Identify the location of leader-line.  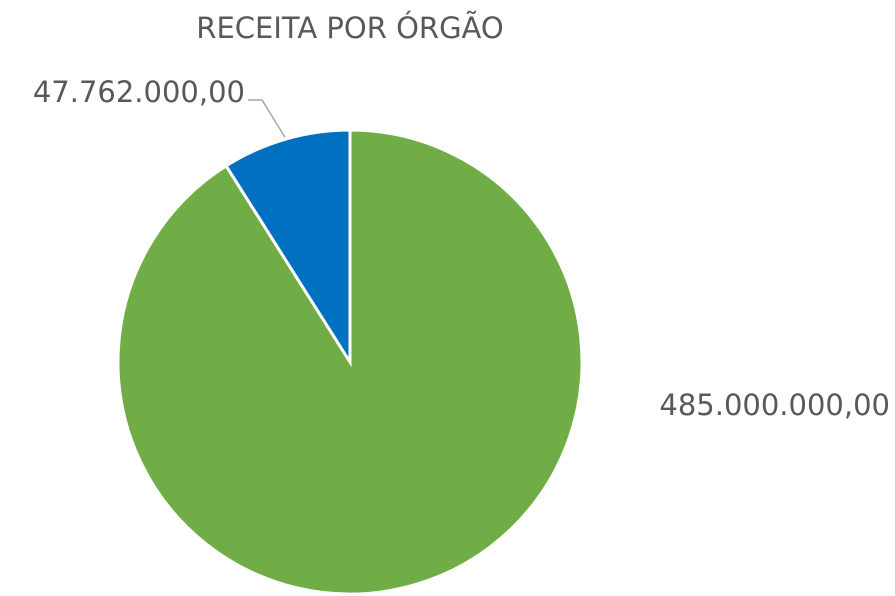
(267, 118).